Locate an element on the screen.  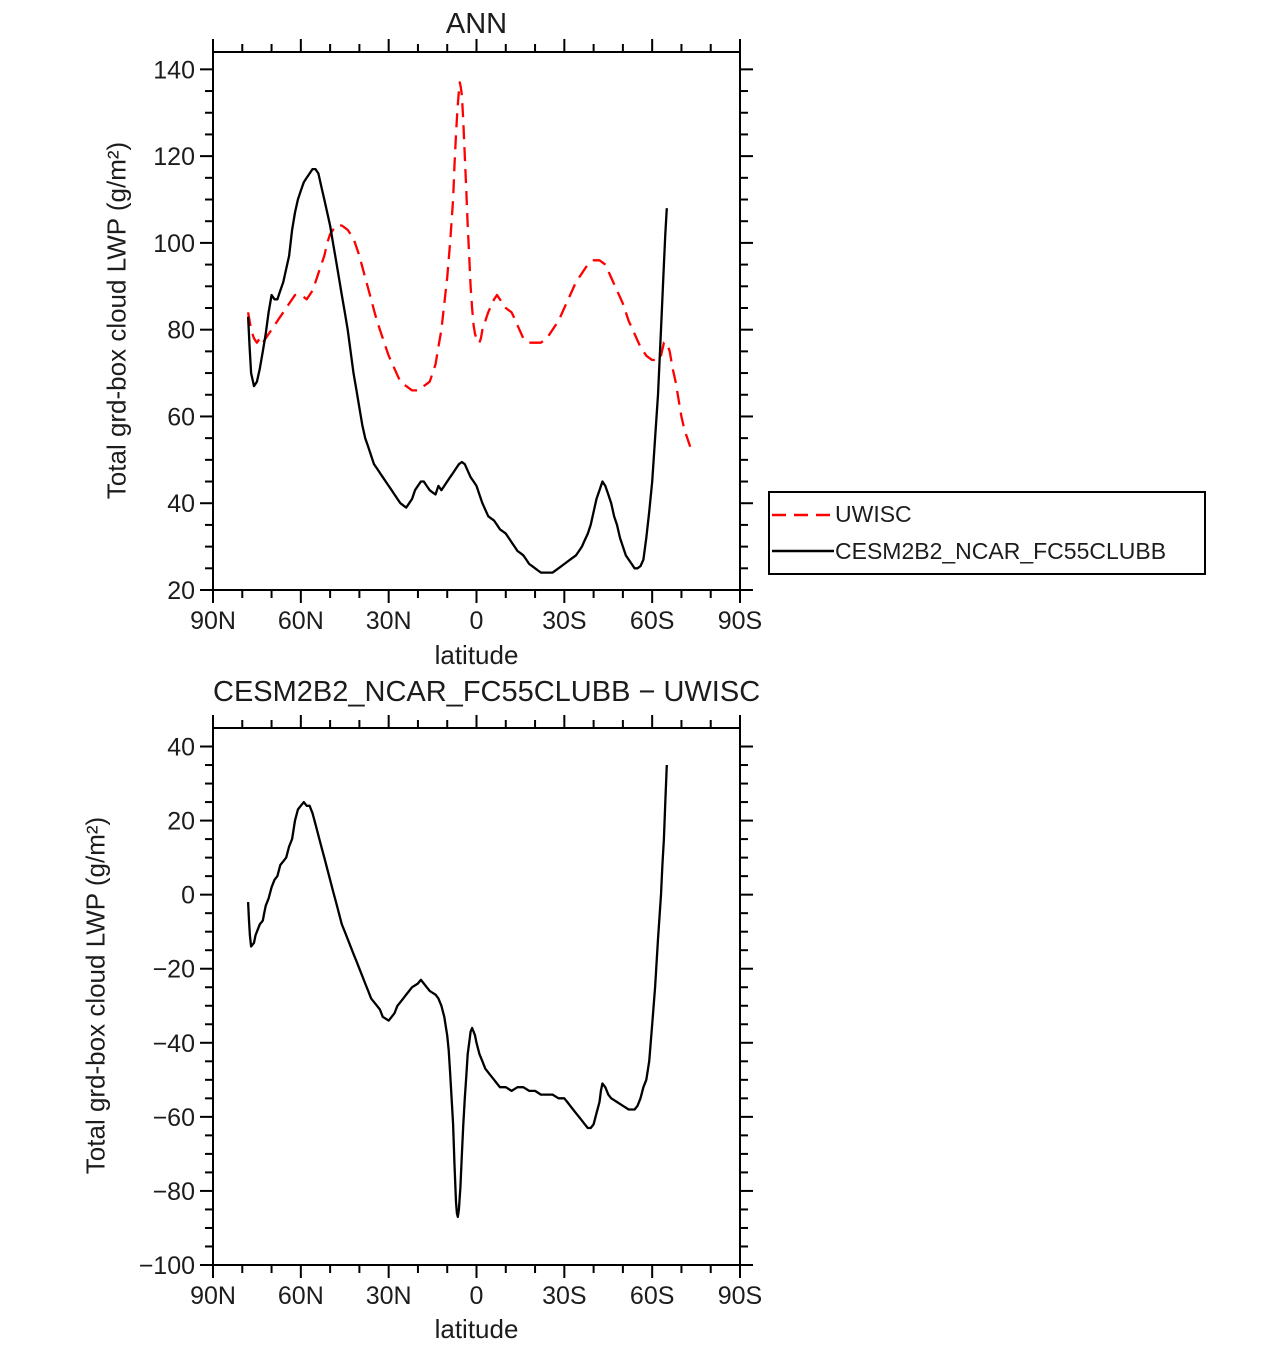
legend-item-cesm2b2: CESM2B2_NCAR_FC55CLUBB is located at coordinates (988, 551).